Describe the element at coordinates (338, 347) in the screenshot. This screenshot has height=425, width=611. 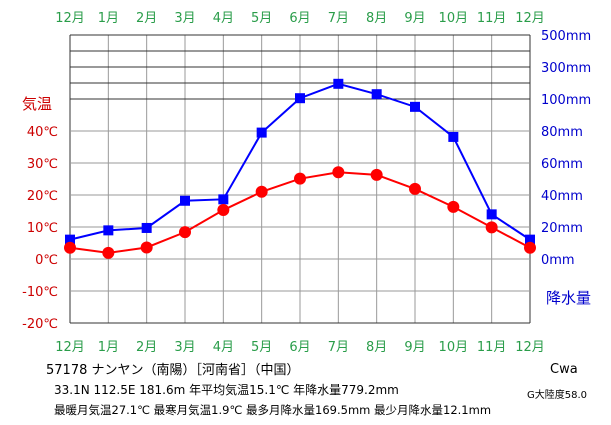
I see `month-label-bottom: 7月` at that location.